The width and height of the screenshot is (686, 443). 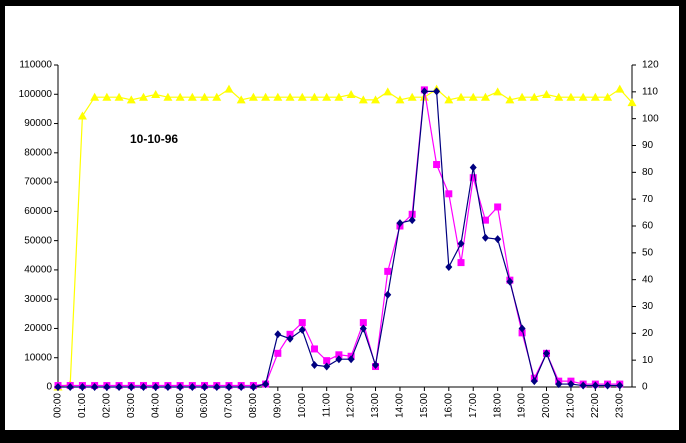 What do you see at coordinates (38, 211) in the screenshot?
I see `y-tick-label: 60000` at bounding box center [38, 211].